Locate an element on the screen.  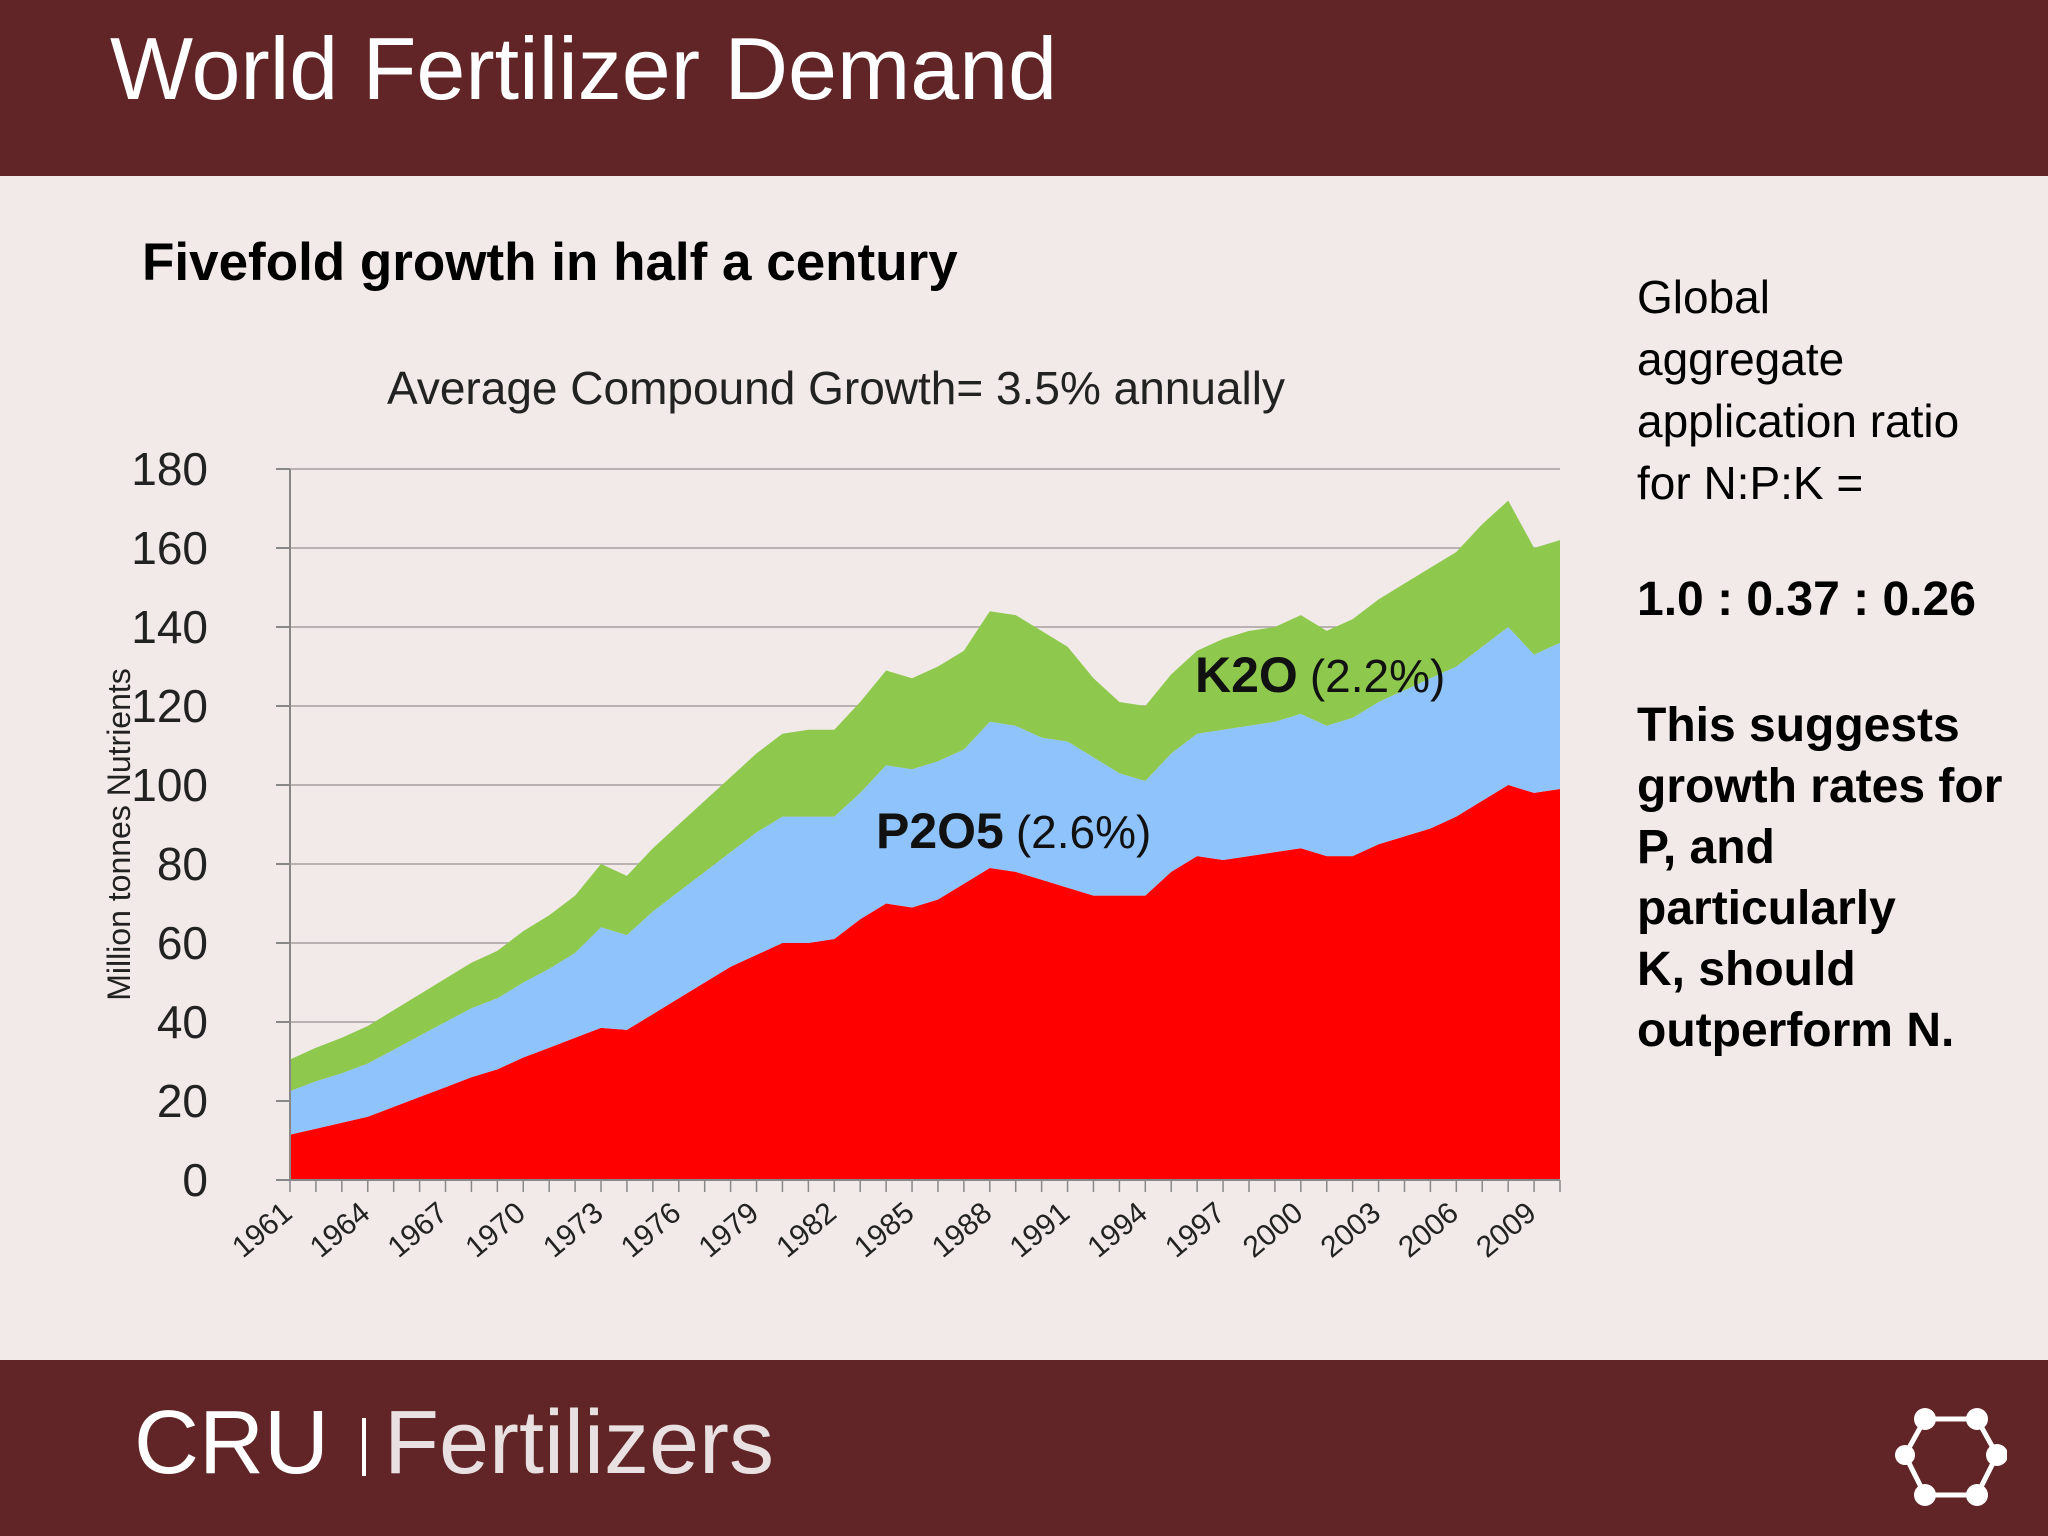
x-tick-label: 1982 is located at coordinates (806, 1230).